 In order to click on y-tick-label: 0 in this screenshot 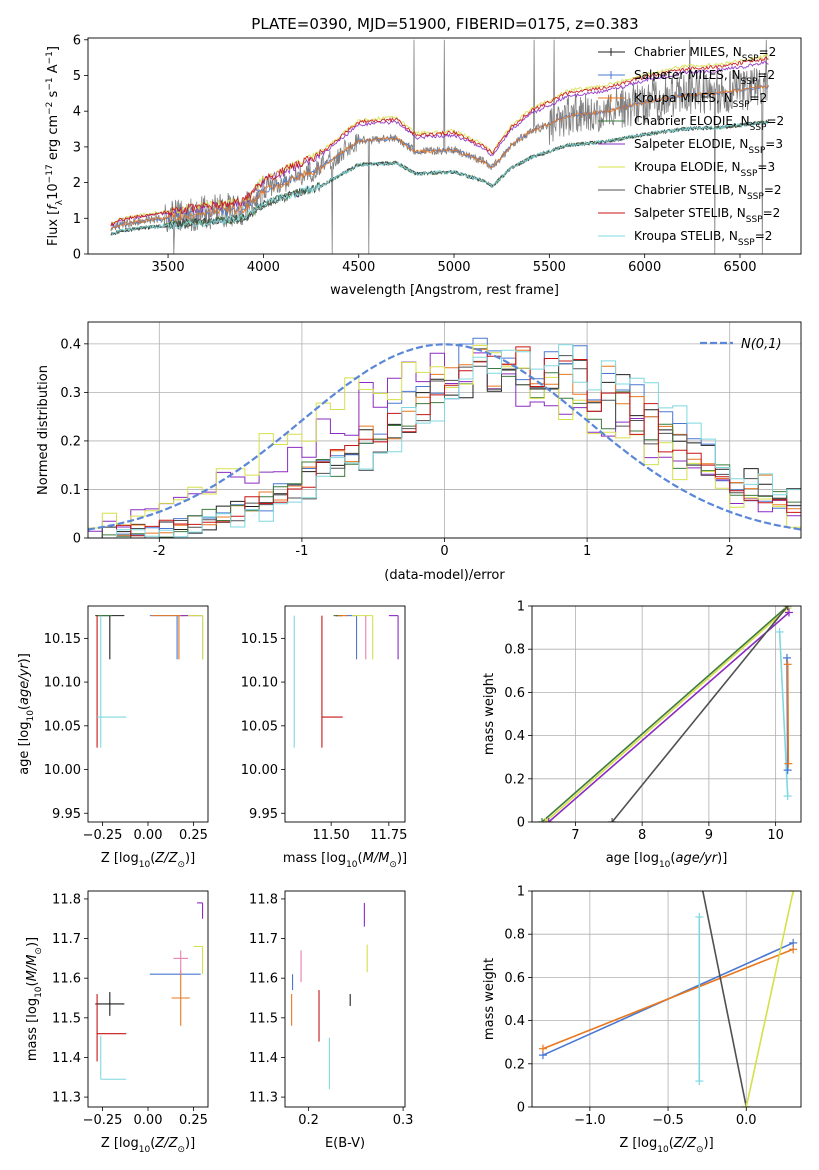, I will do `click(521, 1108)`.